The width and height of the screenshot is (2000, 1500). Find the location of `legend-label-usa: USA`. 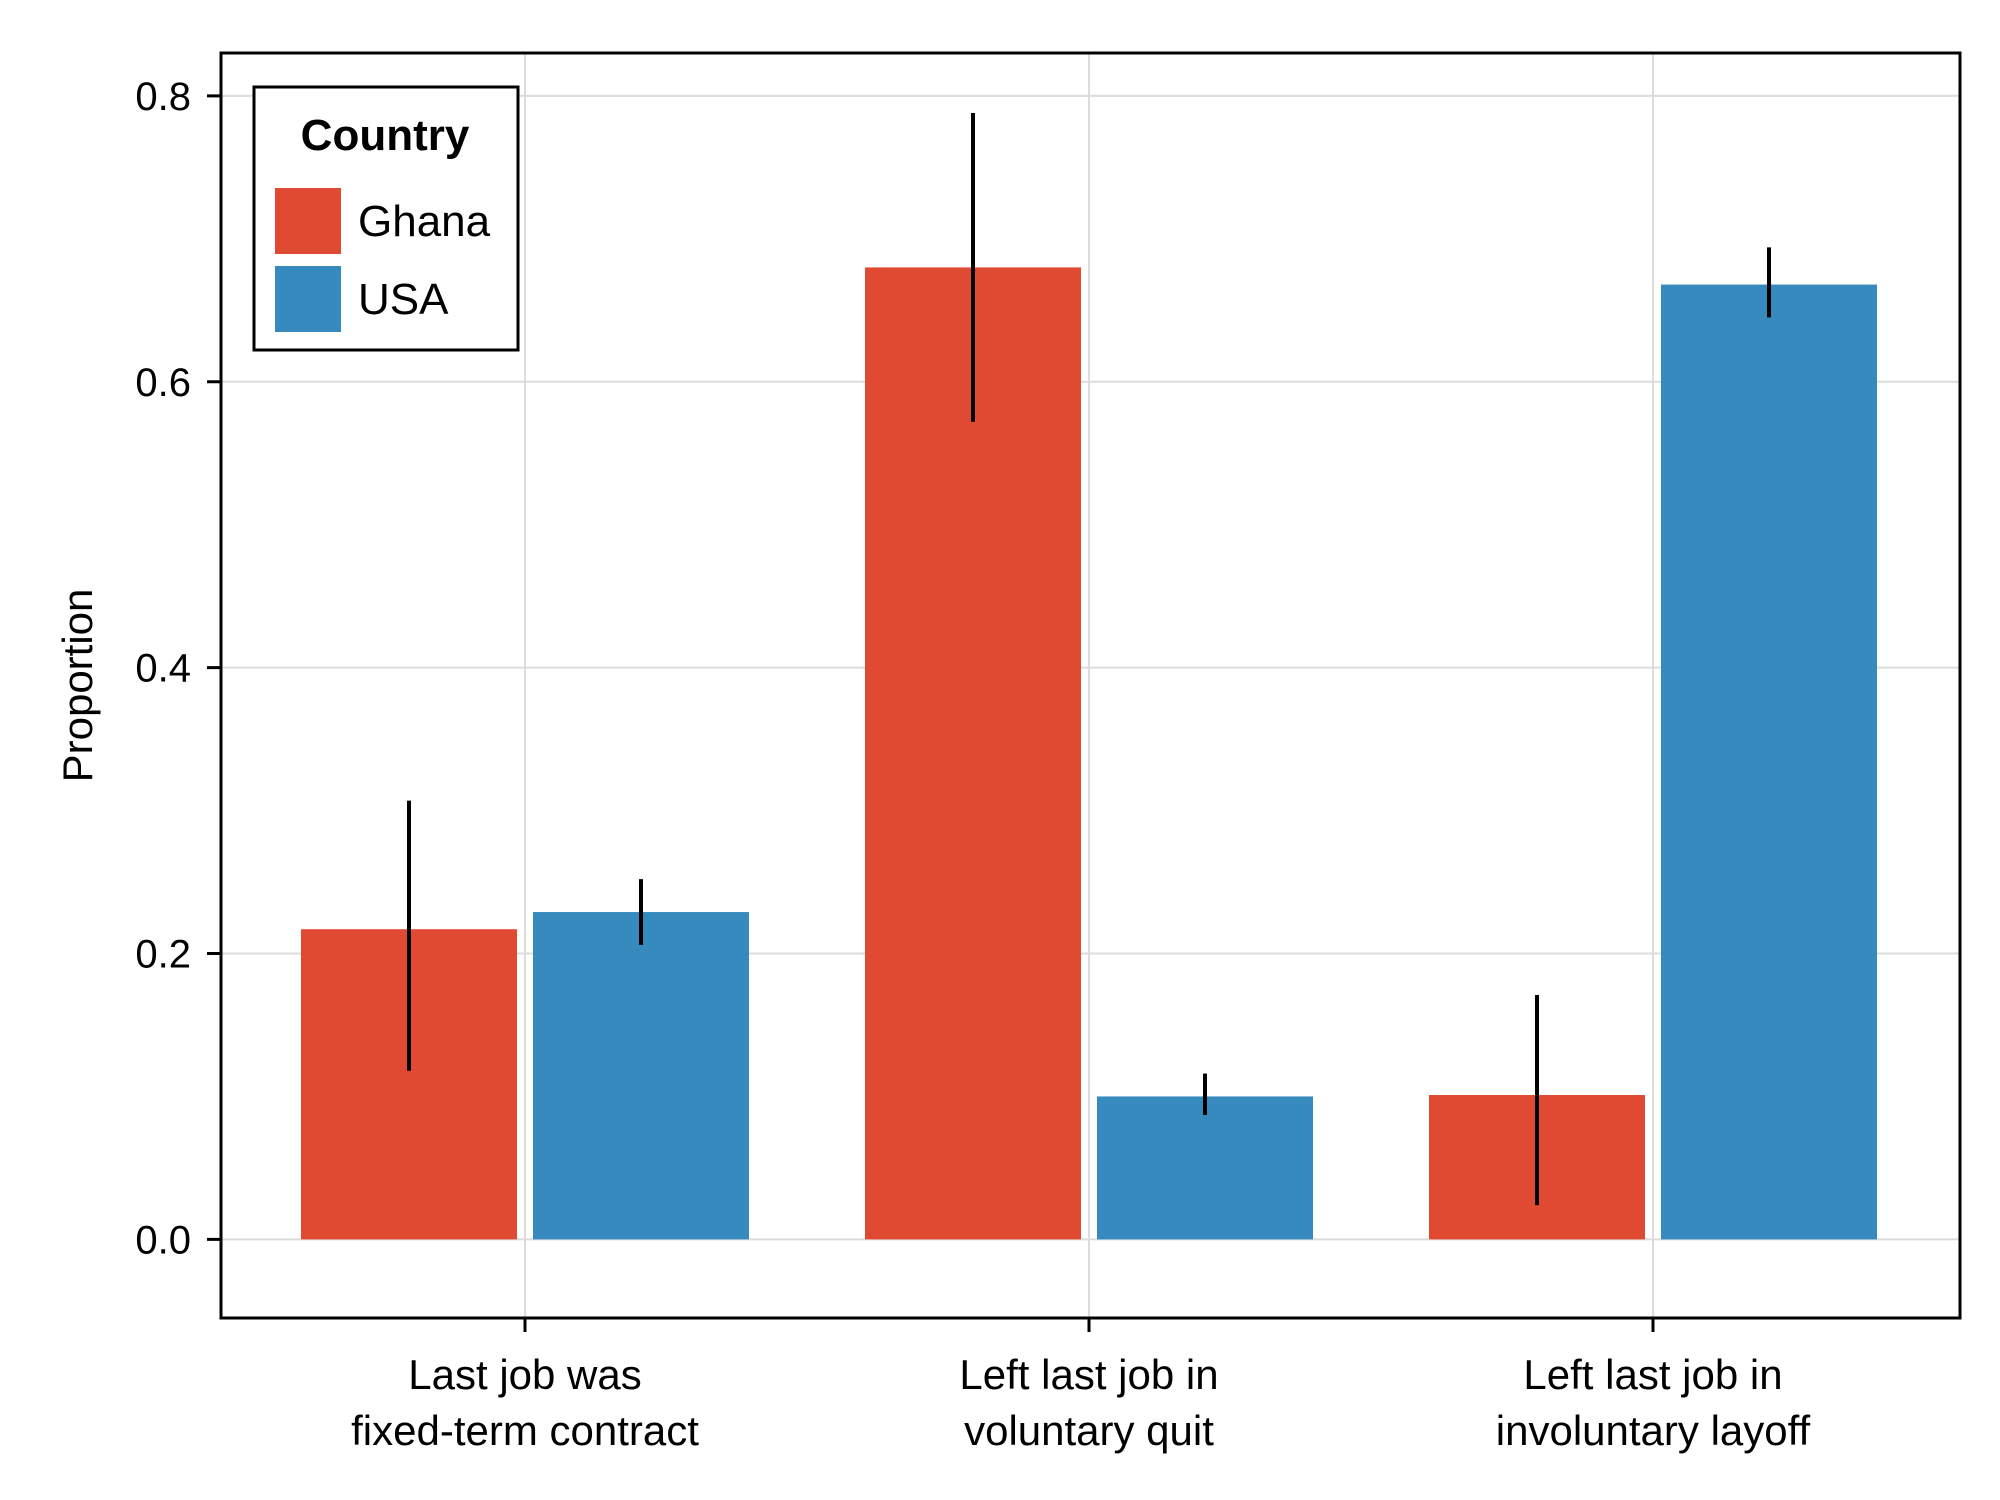

legend-label-usa: USA is located at coordinates (403, 299).